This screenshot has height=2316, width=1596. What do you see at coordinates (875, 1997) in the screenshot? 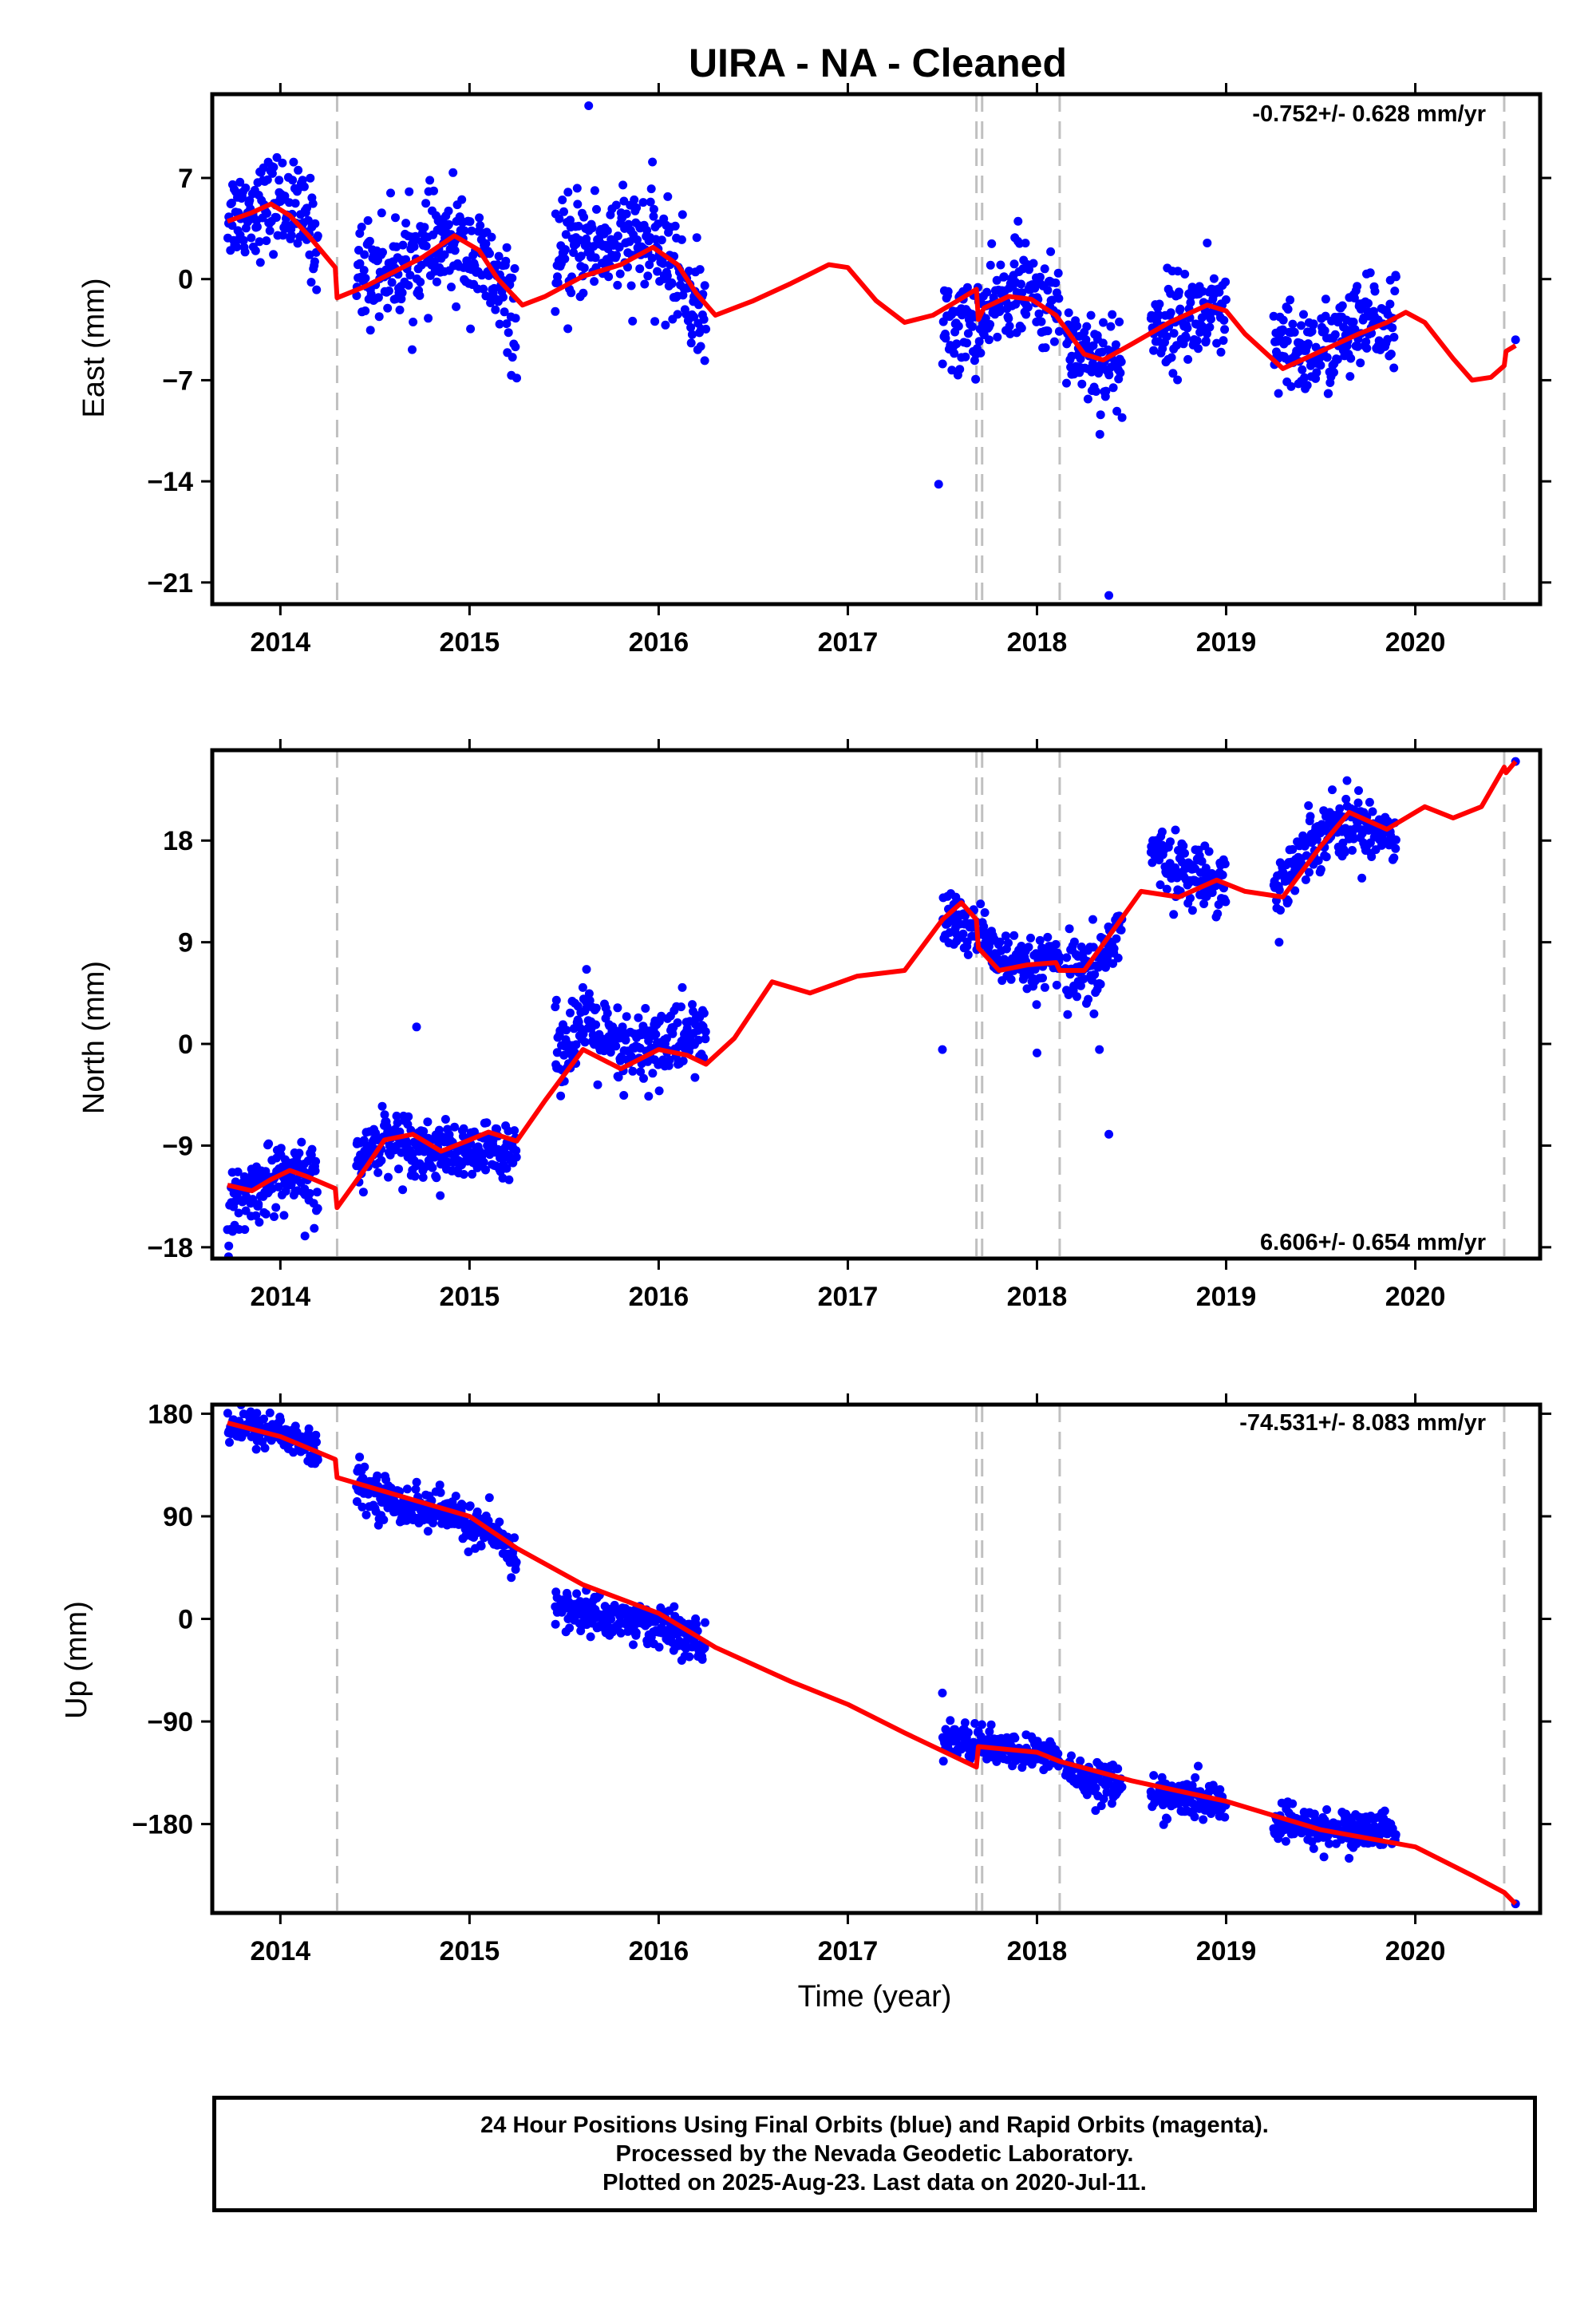
I see `time-axis-label: Time (year)` at bounding box center [875, 1997].